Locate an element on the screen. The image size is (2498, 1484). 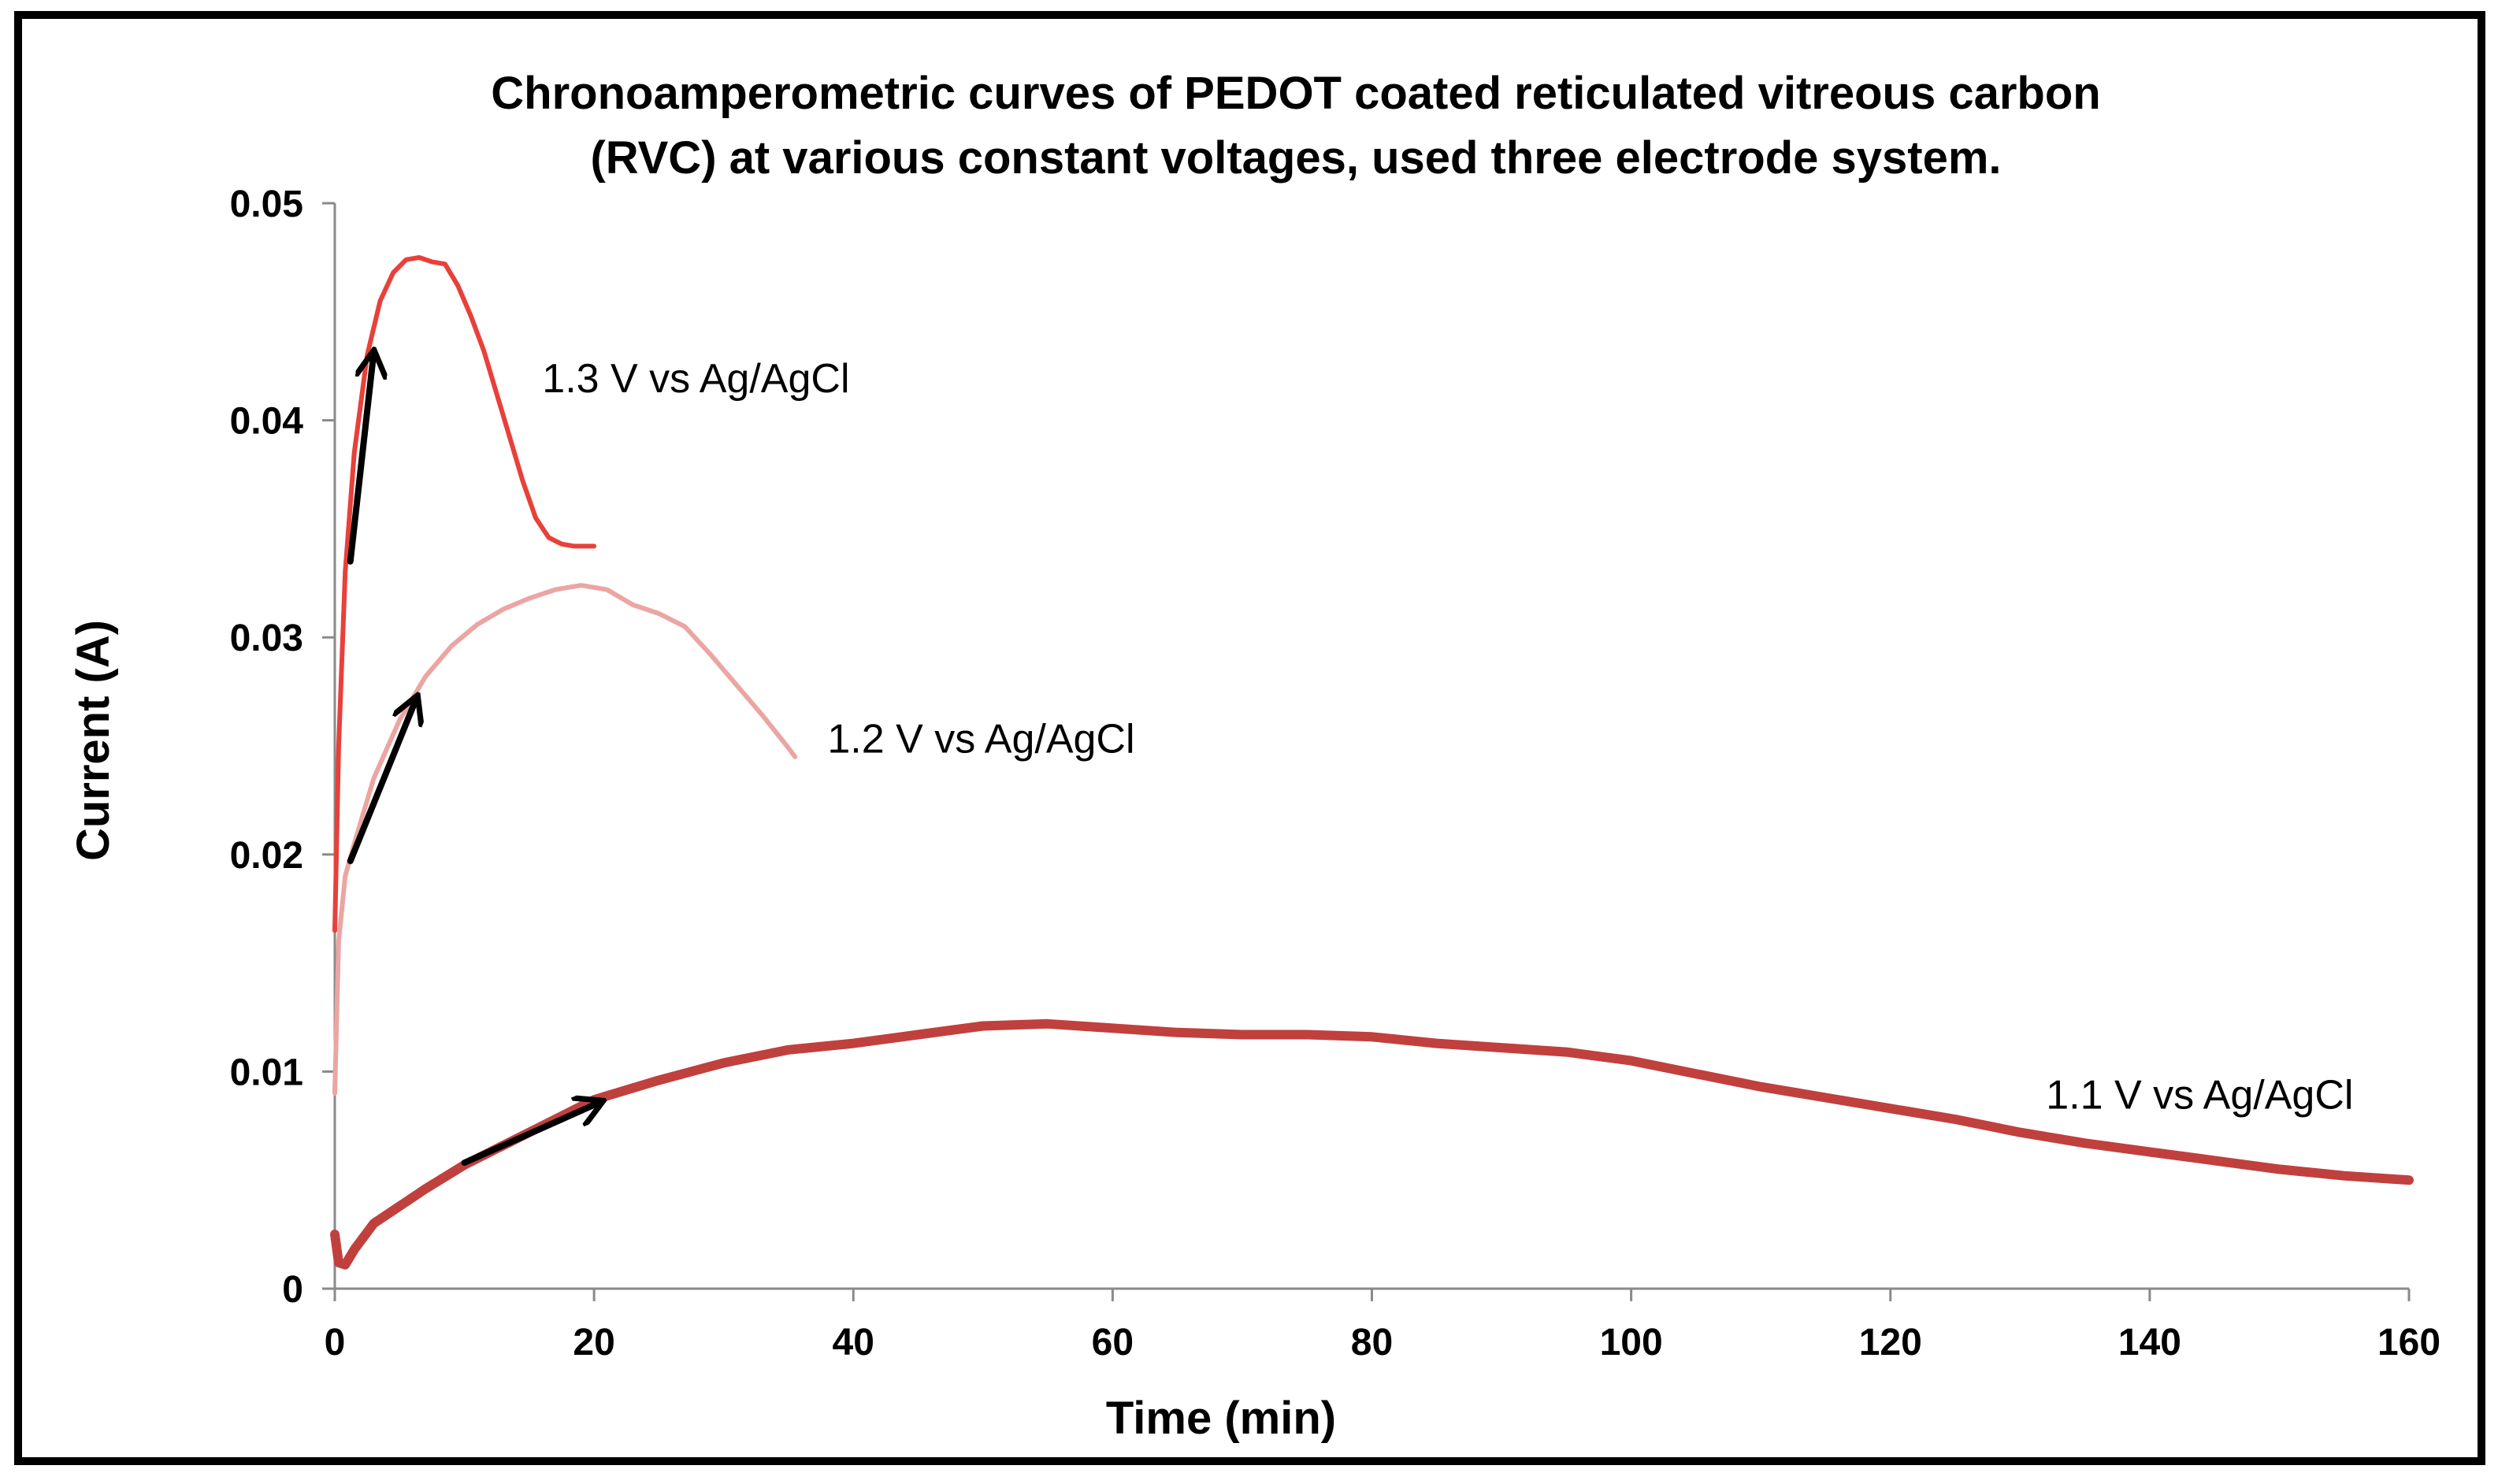
y-axis-title: Current (A) is located at coordinates (93, 740).